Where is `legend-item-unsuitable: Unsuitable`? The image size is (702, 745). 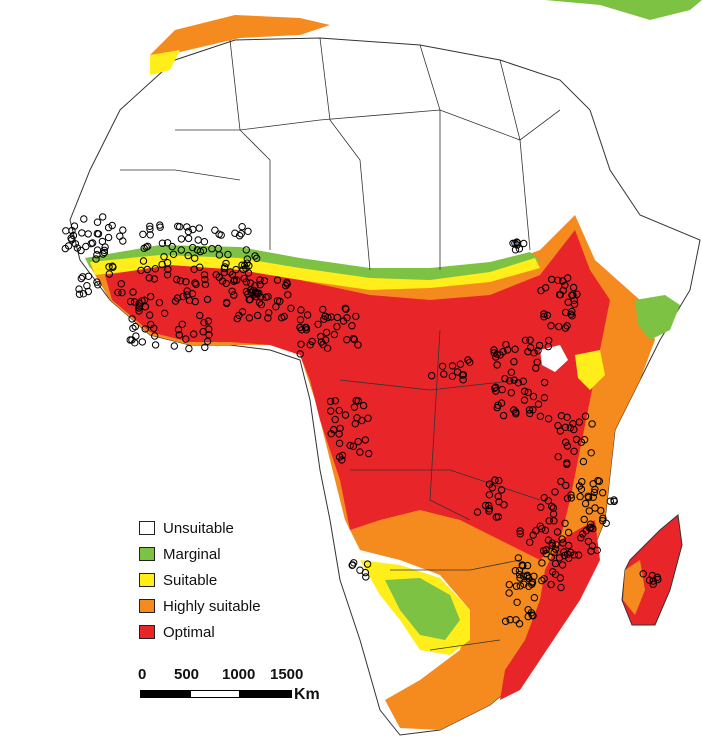
legend-item-unsuitable: Unsuitable is located at coordinates (200, 528).